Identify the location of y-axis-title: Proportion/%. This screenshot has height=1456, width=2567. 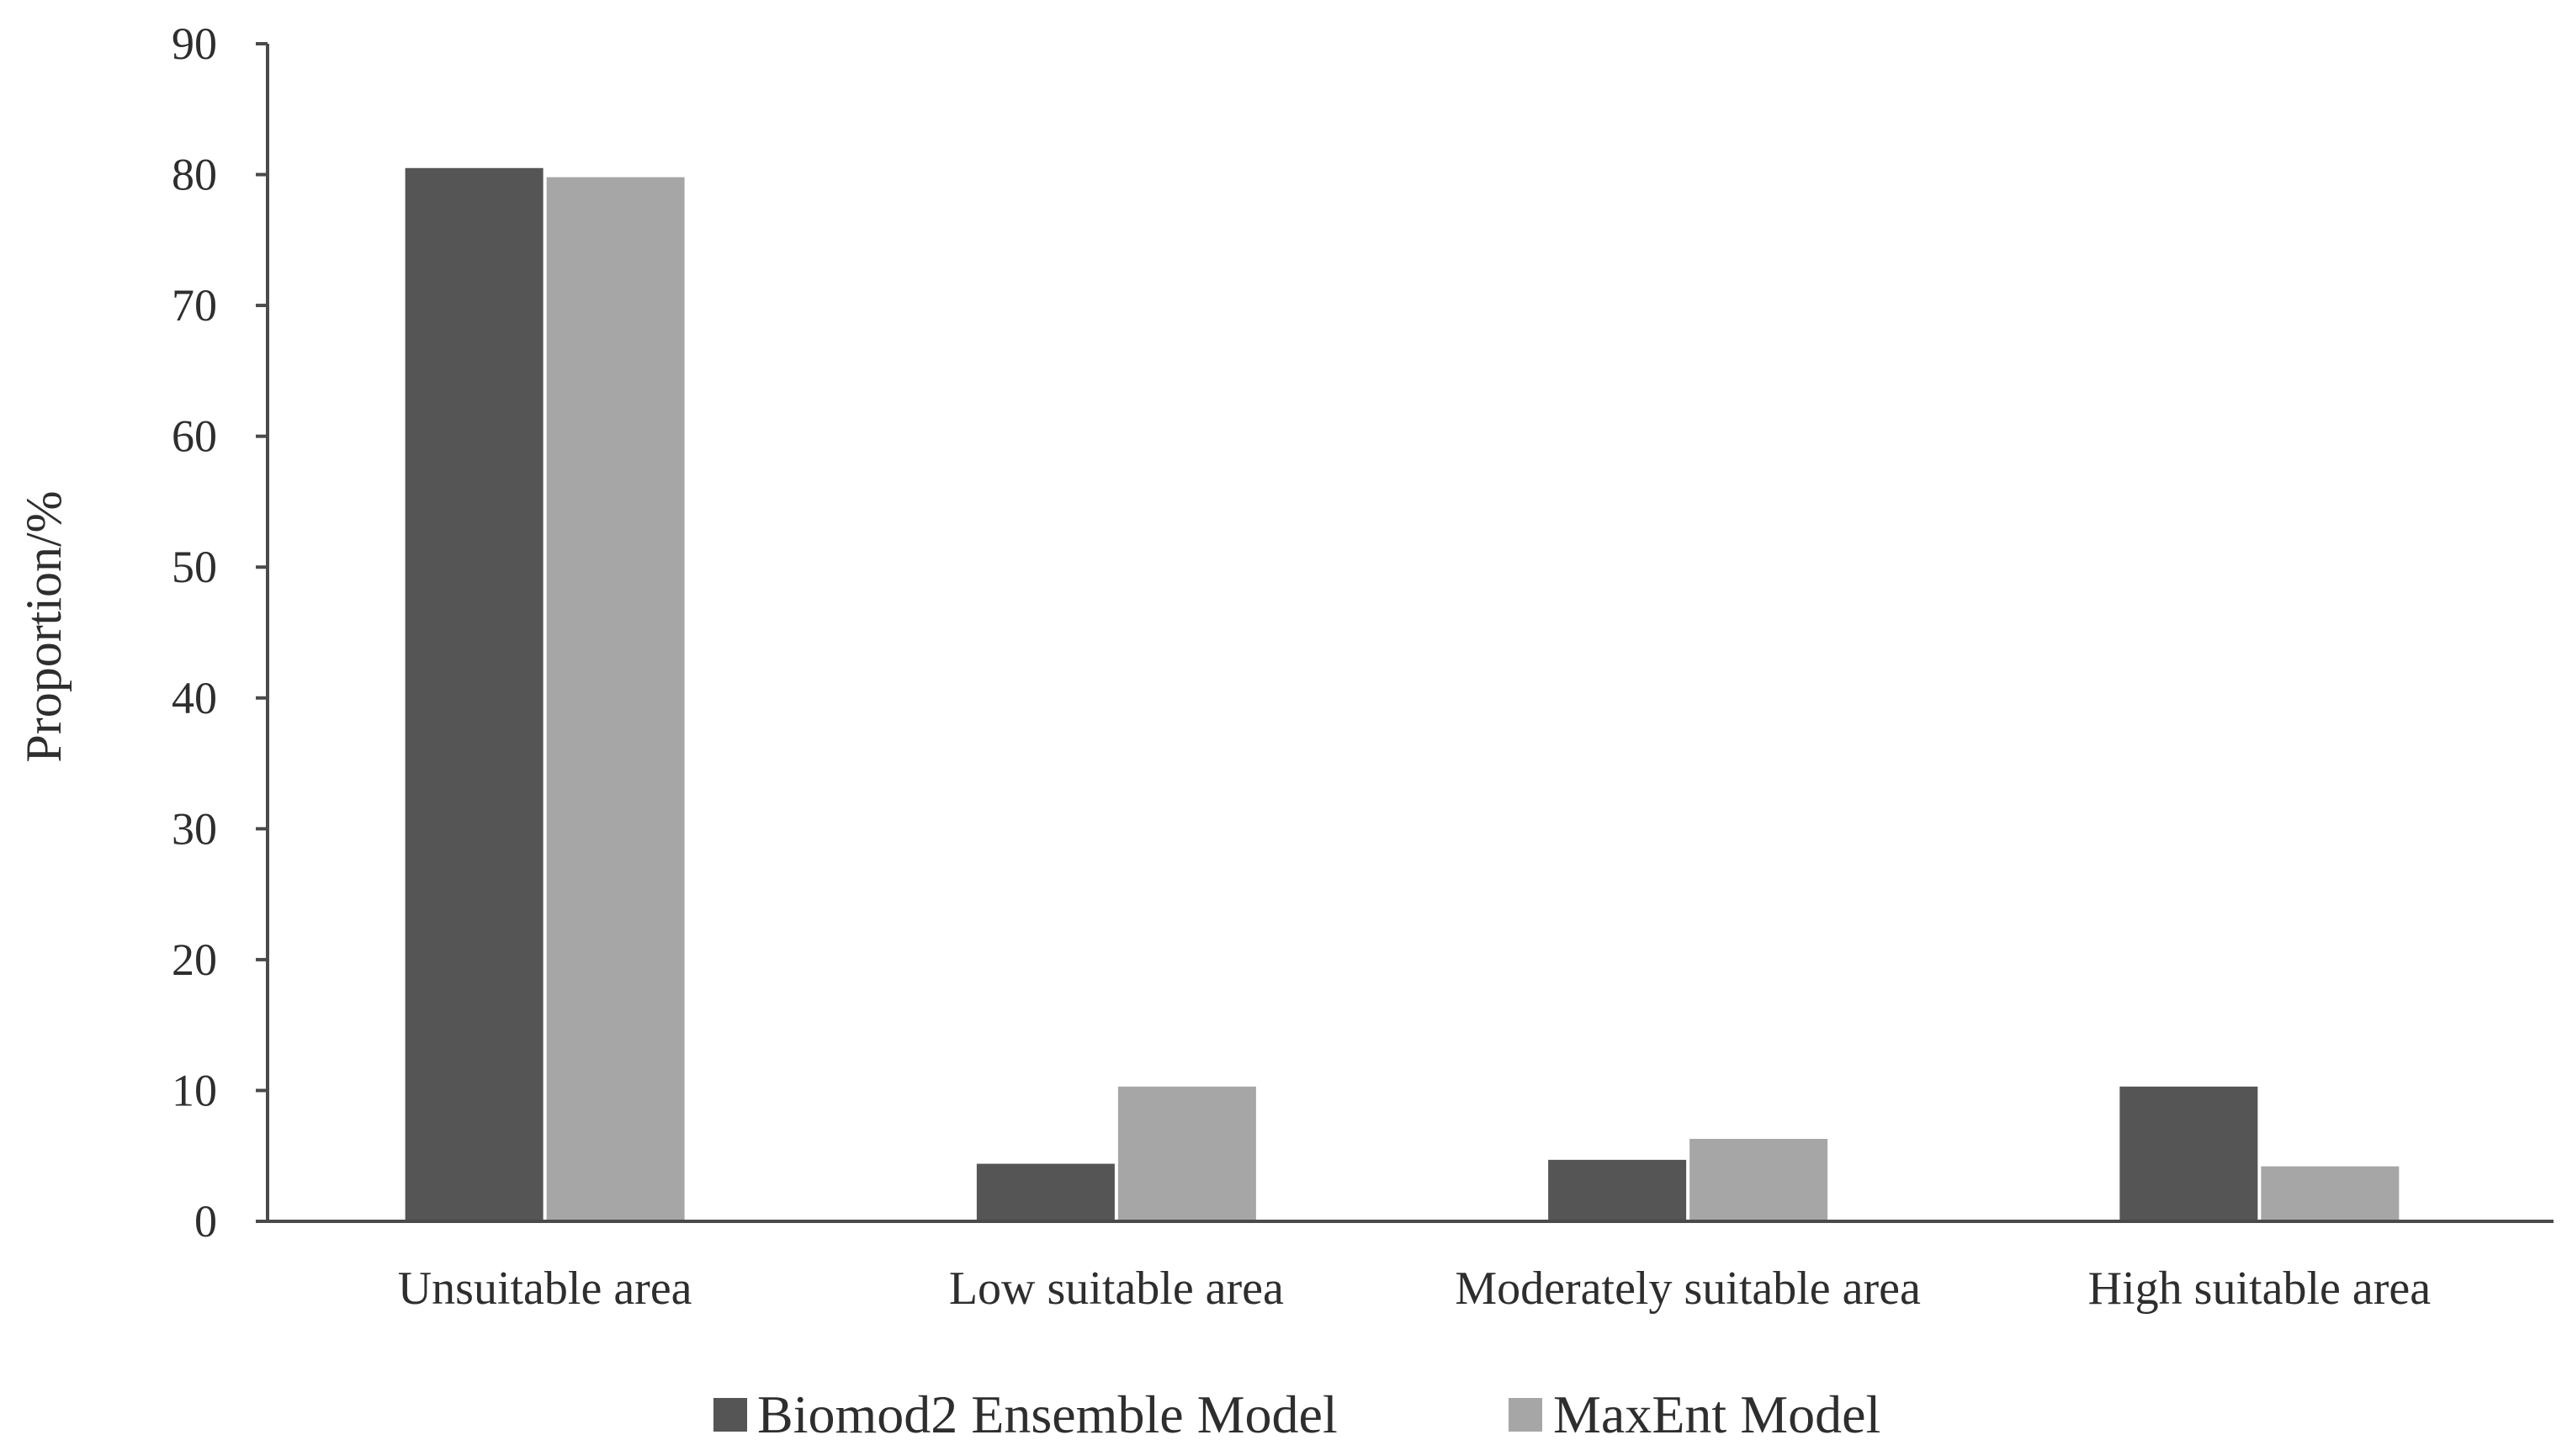
(44, 626).